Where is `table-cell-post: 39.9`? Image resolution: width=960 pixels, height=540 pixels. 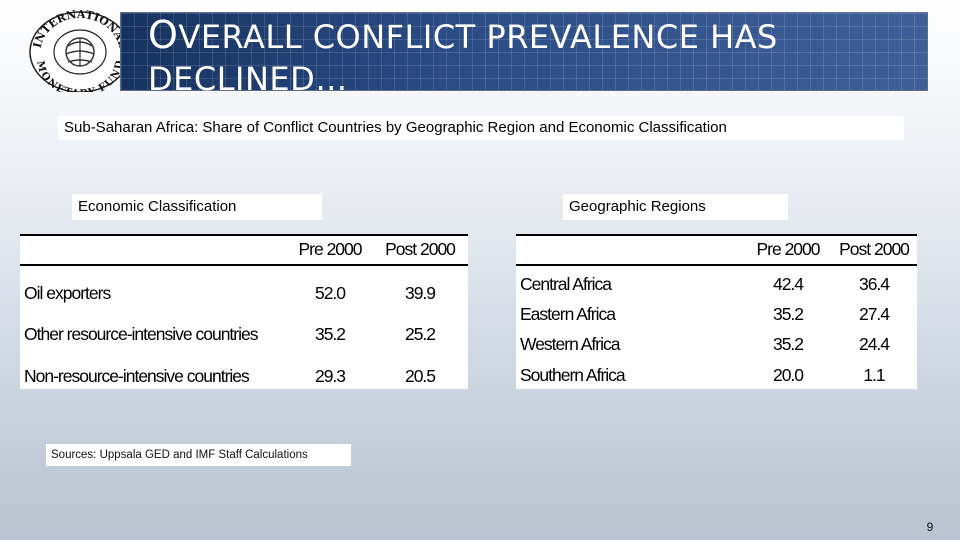 table-cell-post: 39.9 is located at coordinates (420, 293).